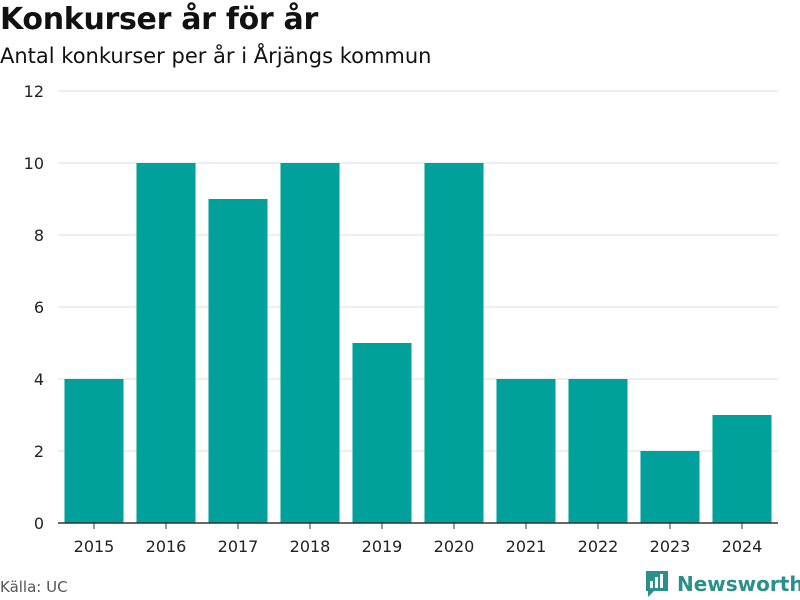  What do you see at coordinates (34, 163) in the screenshot?
I see `y-tick-label: 10` at bounding box center [34, 163].